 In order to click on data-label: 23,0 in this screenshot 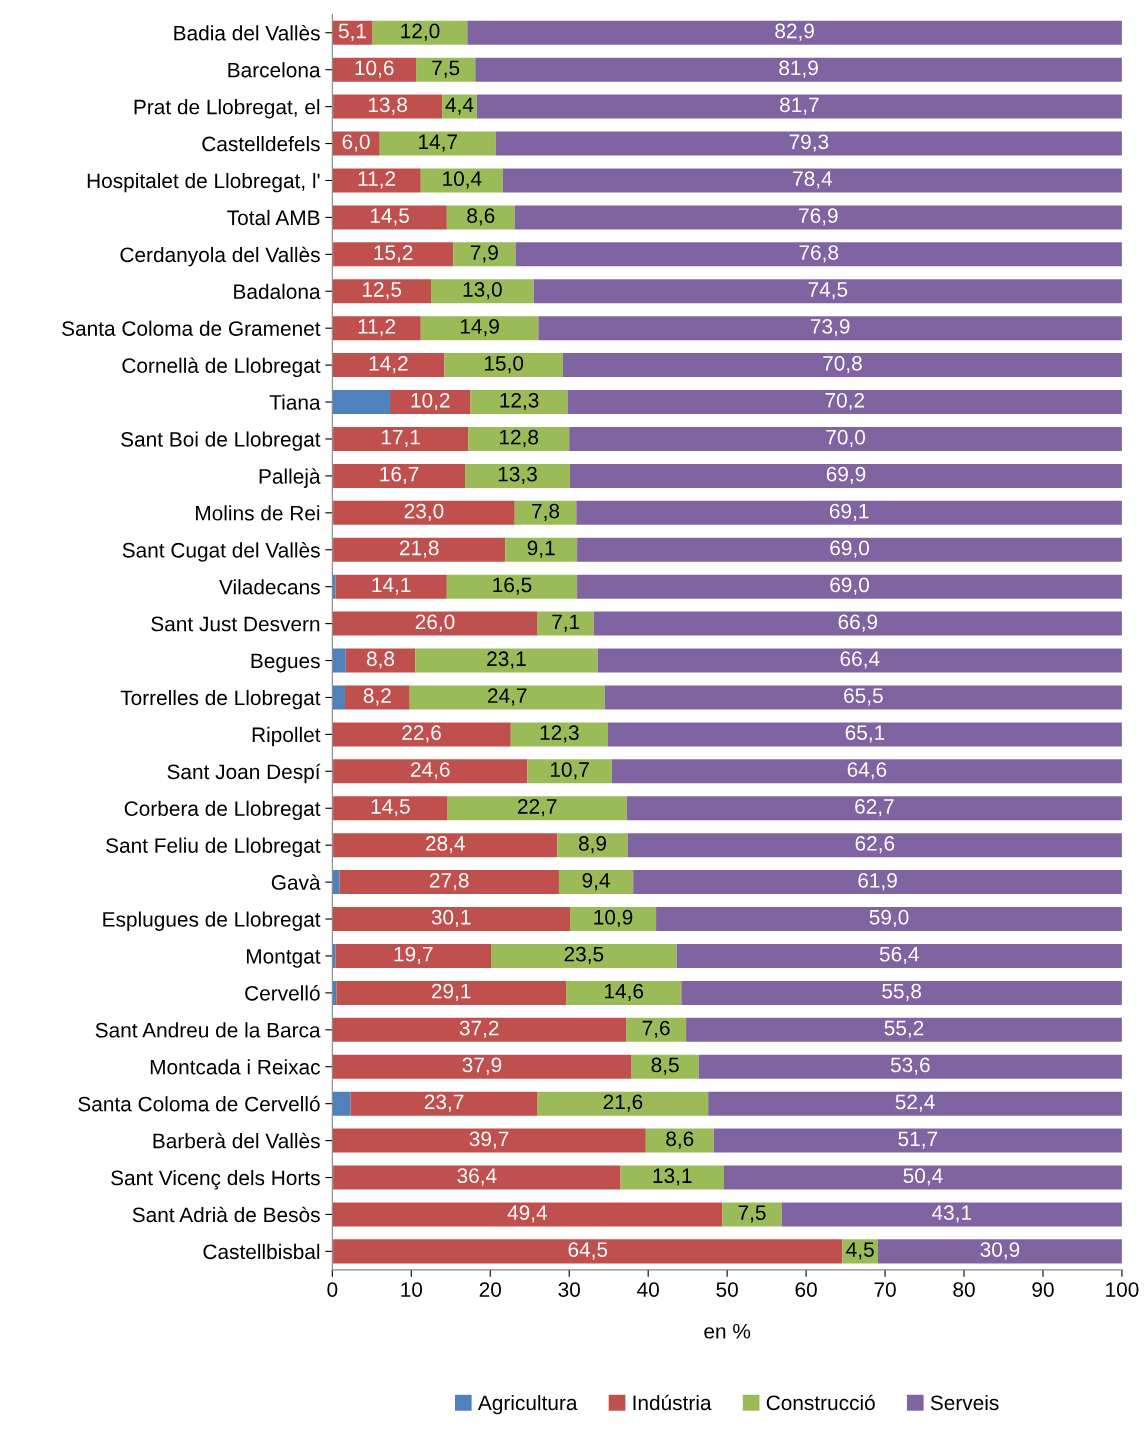, I will do `click(424, 512)`.